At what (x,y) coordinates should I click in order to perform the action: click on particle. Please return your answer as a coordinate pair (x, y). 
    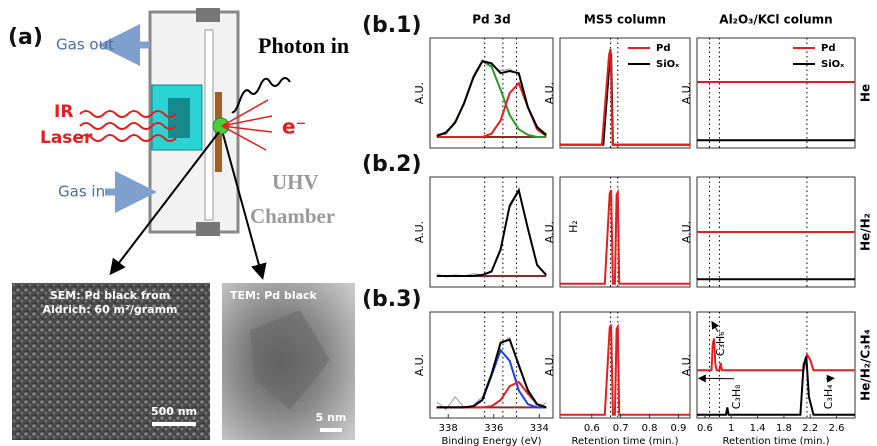
    Looking at the image, I should click on (290, 360).